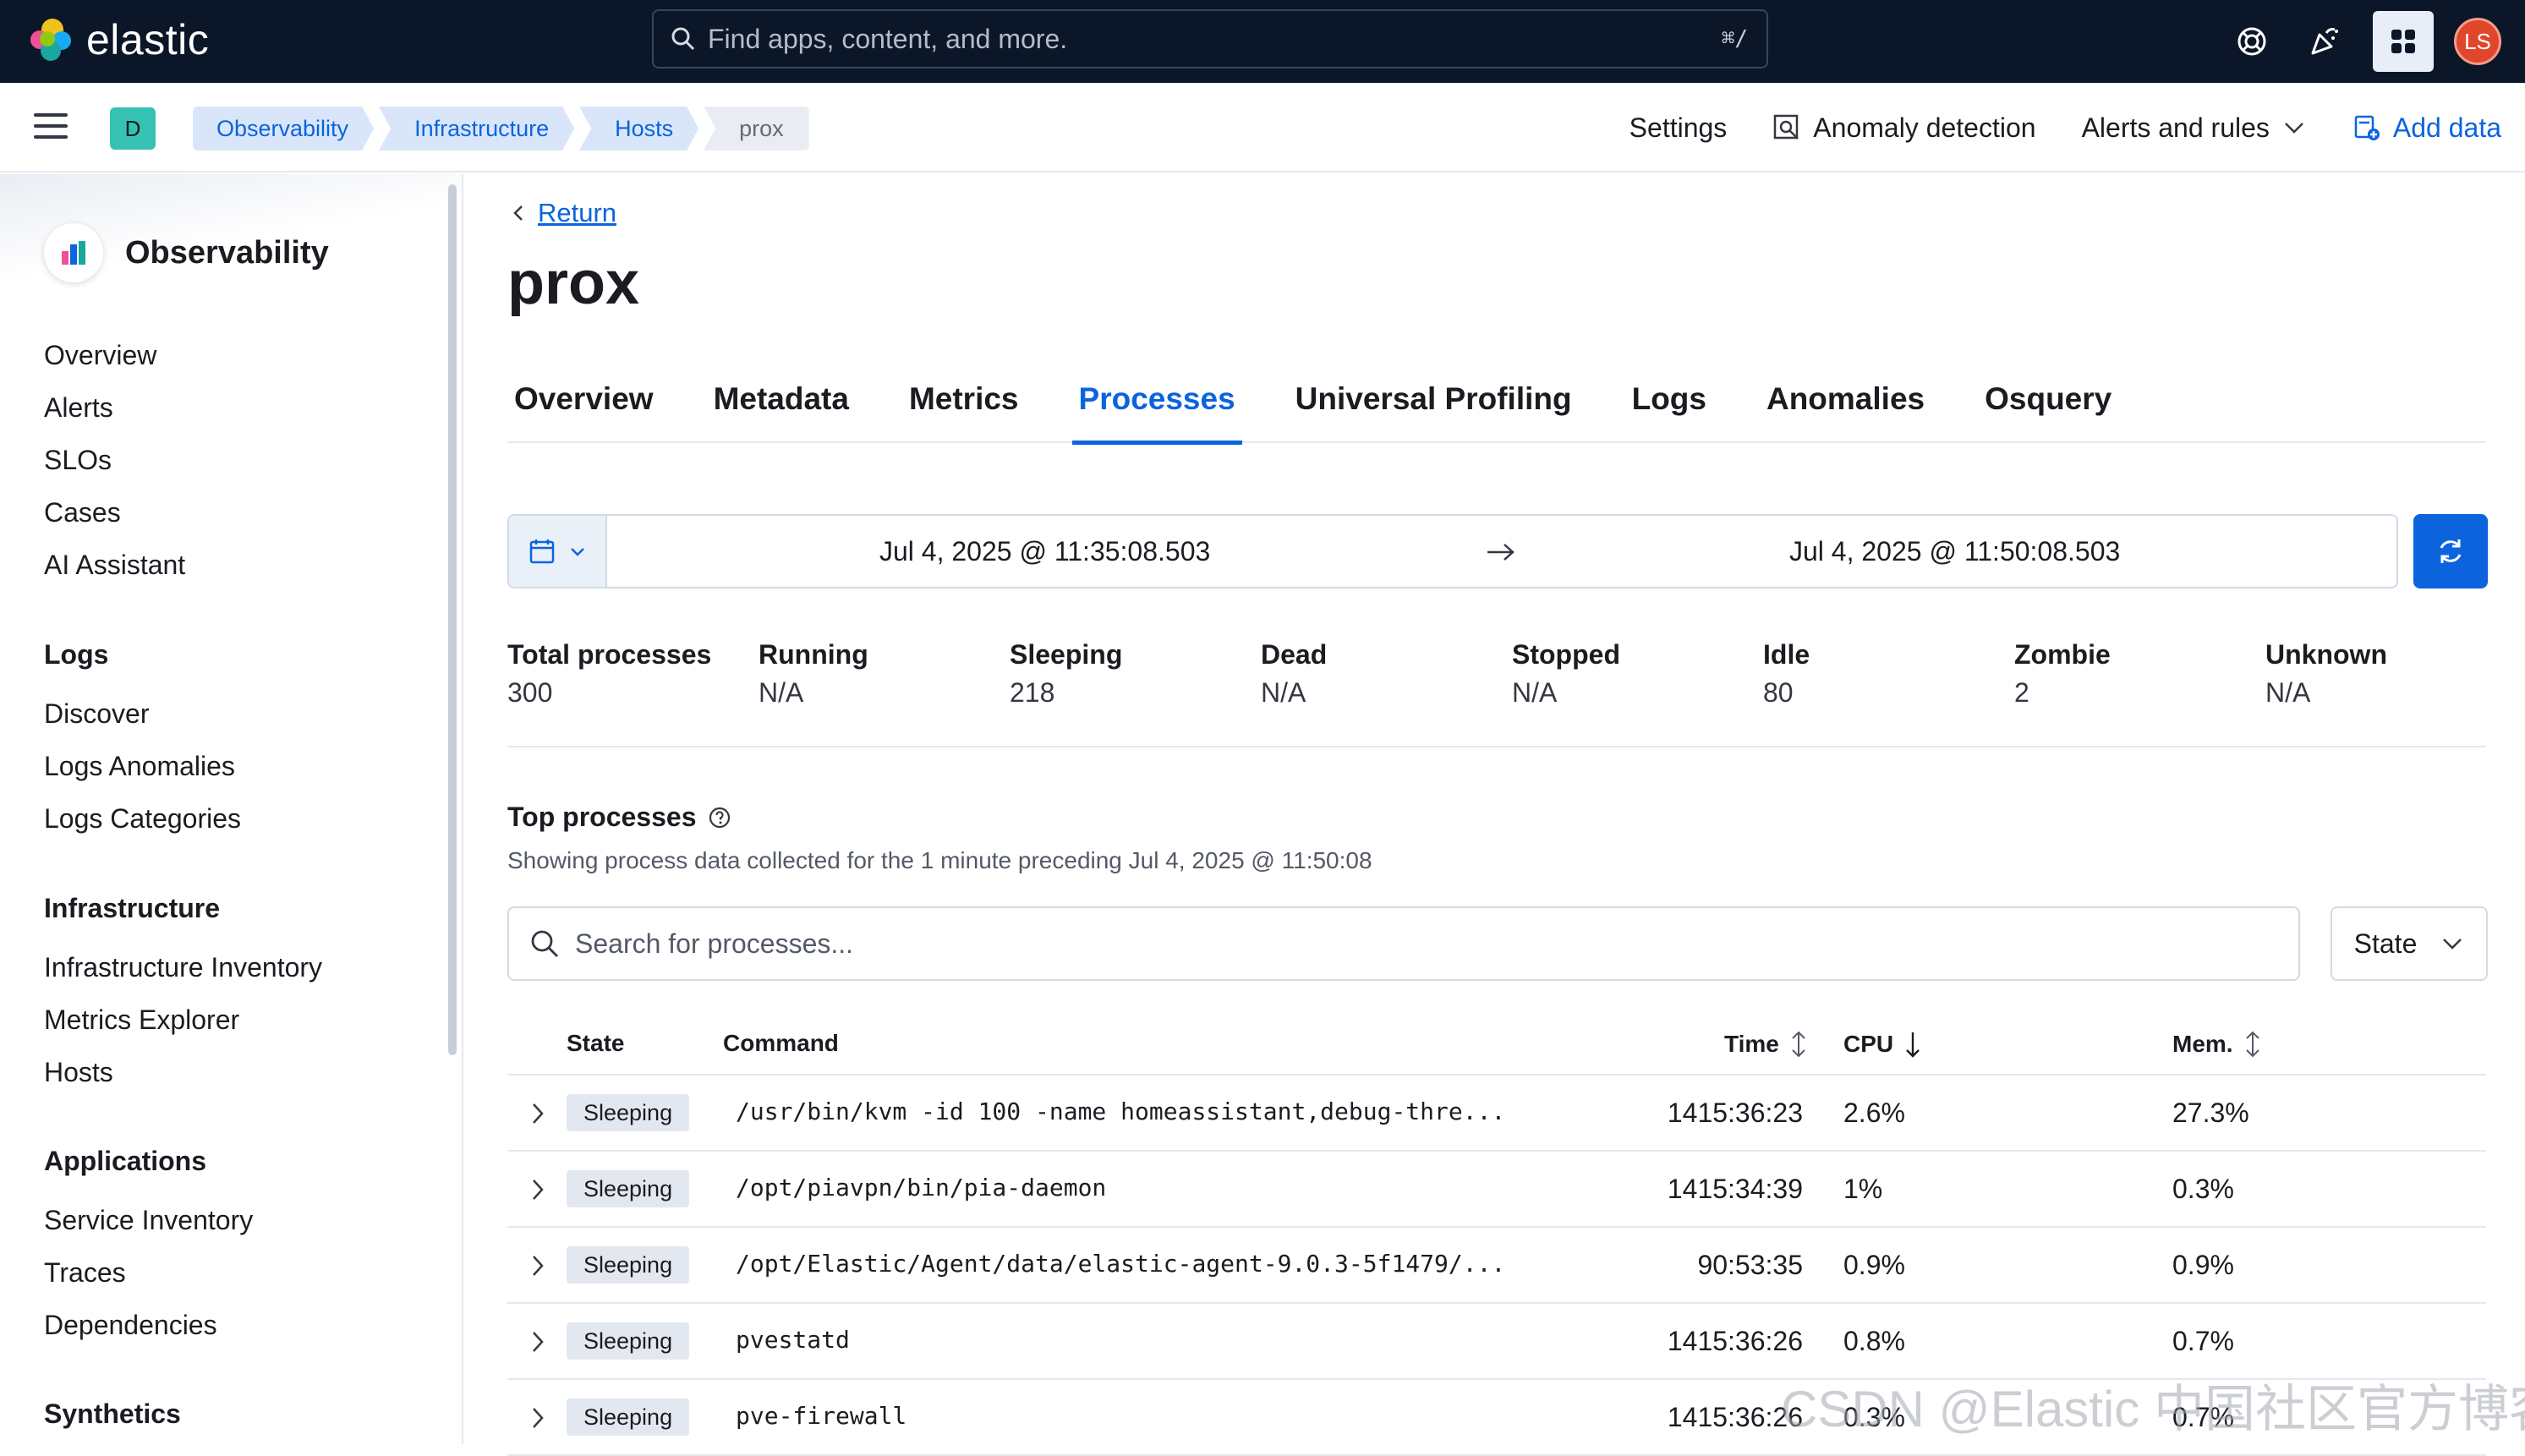  I want to click on observability-logo, so click(73, 252).